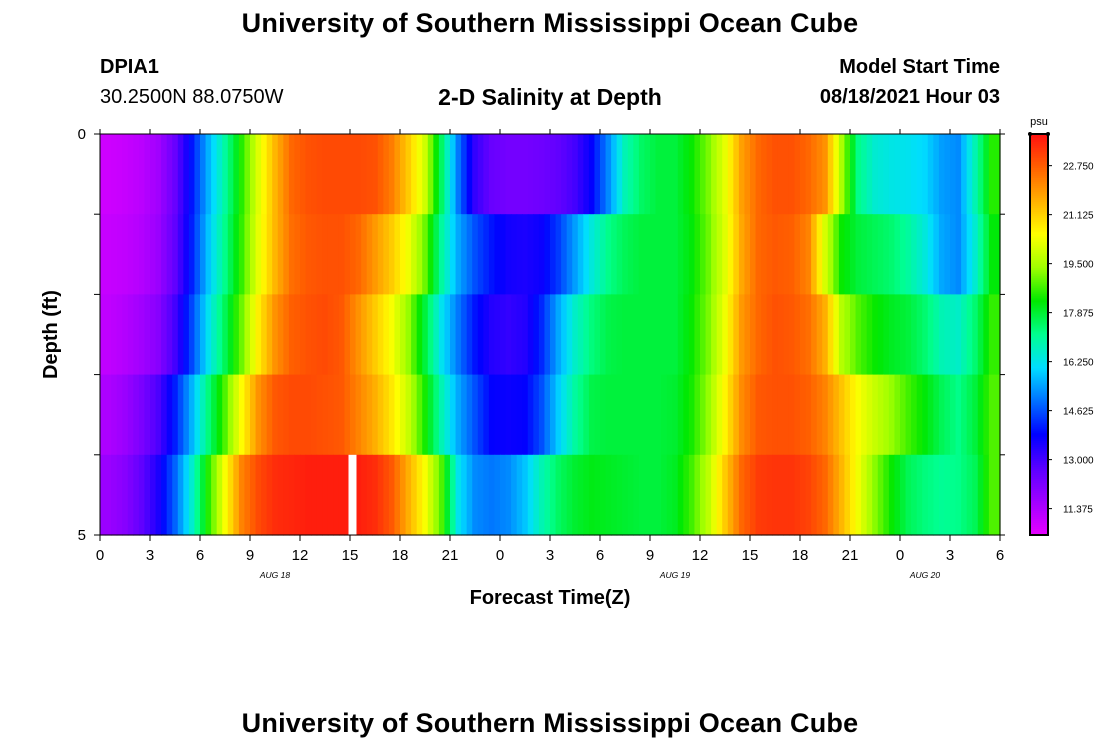 The height and width of the screenshot is (750, 1100). What do you see at coordinates (925, 575) in the screenshot?
I see `date-label: AUG 20` at bounding box center [925, 575].